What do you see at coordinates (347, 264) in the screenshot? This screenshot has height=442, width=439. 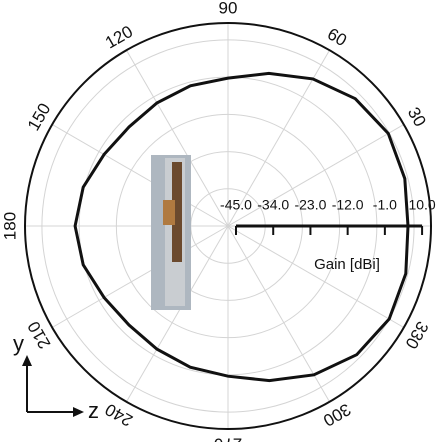 I see `radial-axis-label: Gain [dBi]` at bounding box center [347, 264].